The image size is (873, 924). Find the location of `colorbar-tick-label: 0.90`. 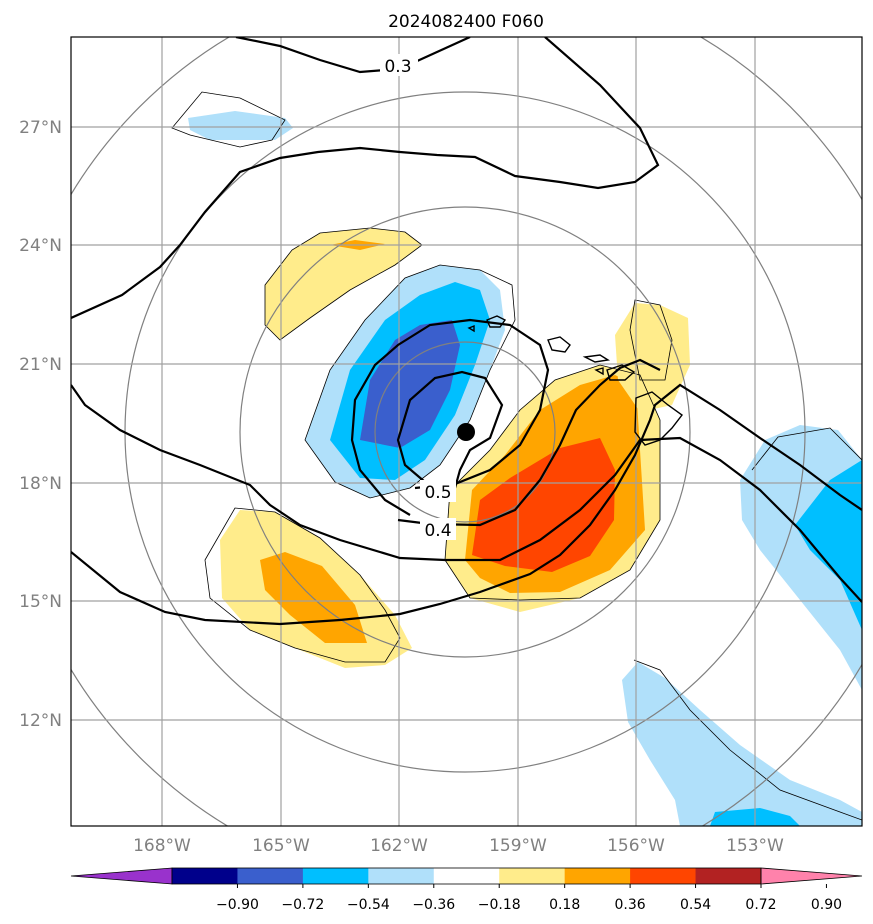

colorbar-tick-label: 0.90 is located at coordinates (826, 905).